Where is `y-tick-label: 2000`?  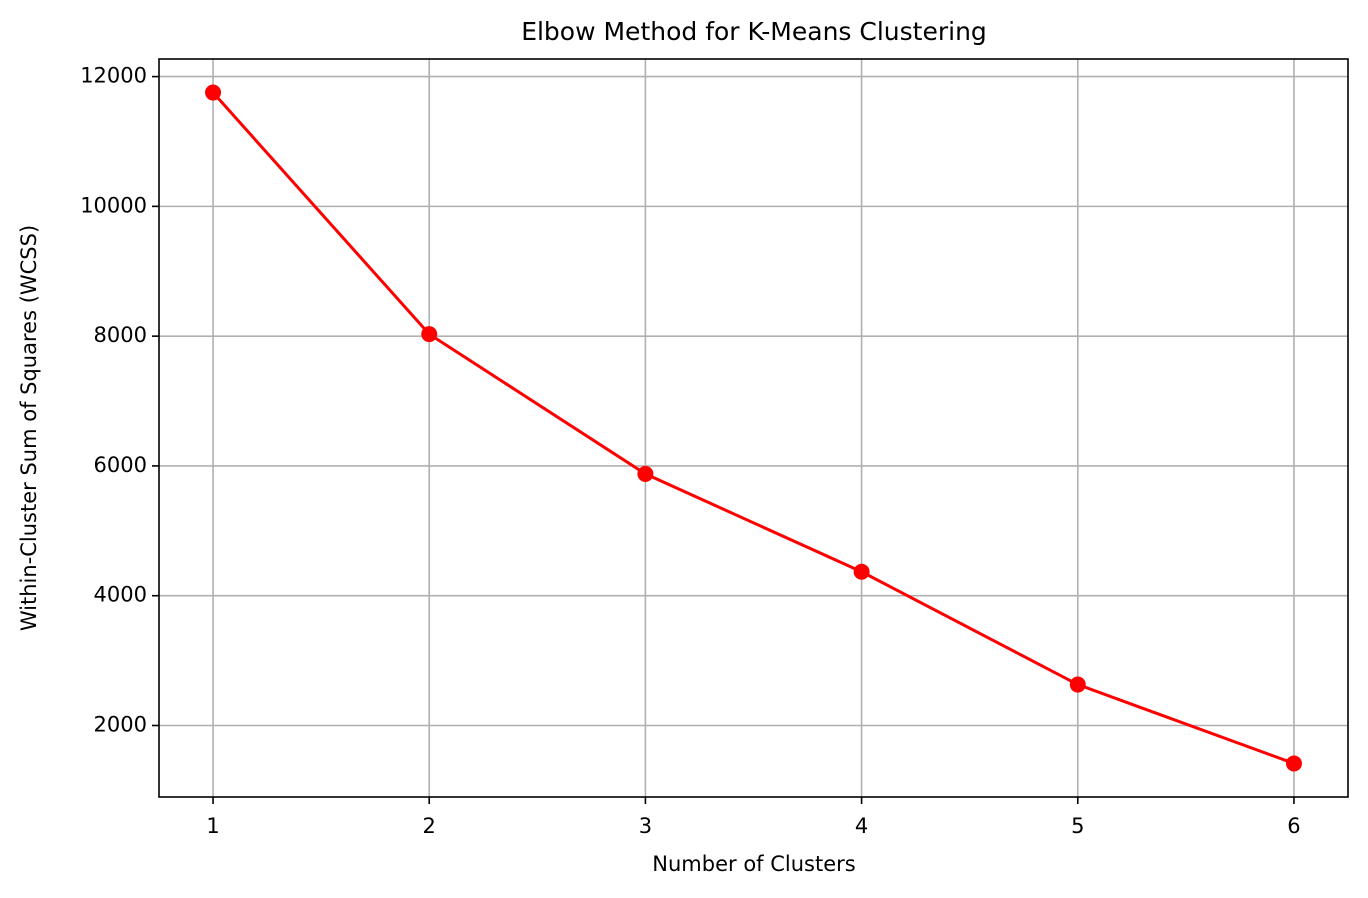
y-tick-label: 2000 is located at coordinates (120, 724).